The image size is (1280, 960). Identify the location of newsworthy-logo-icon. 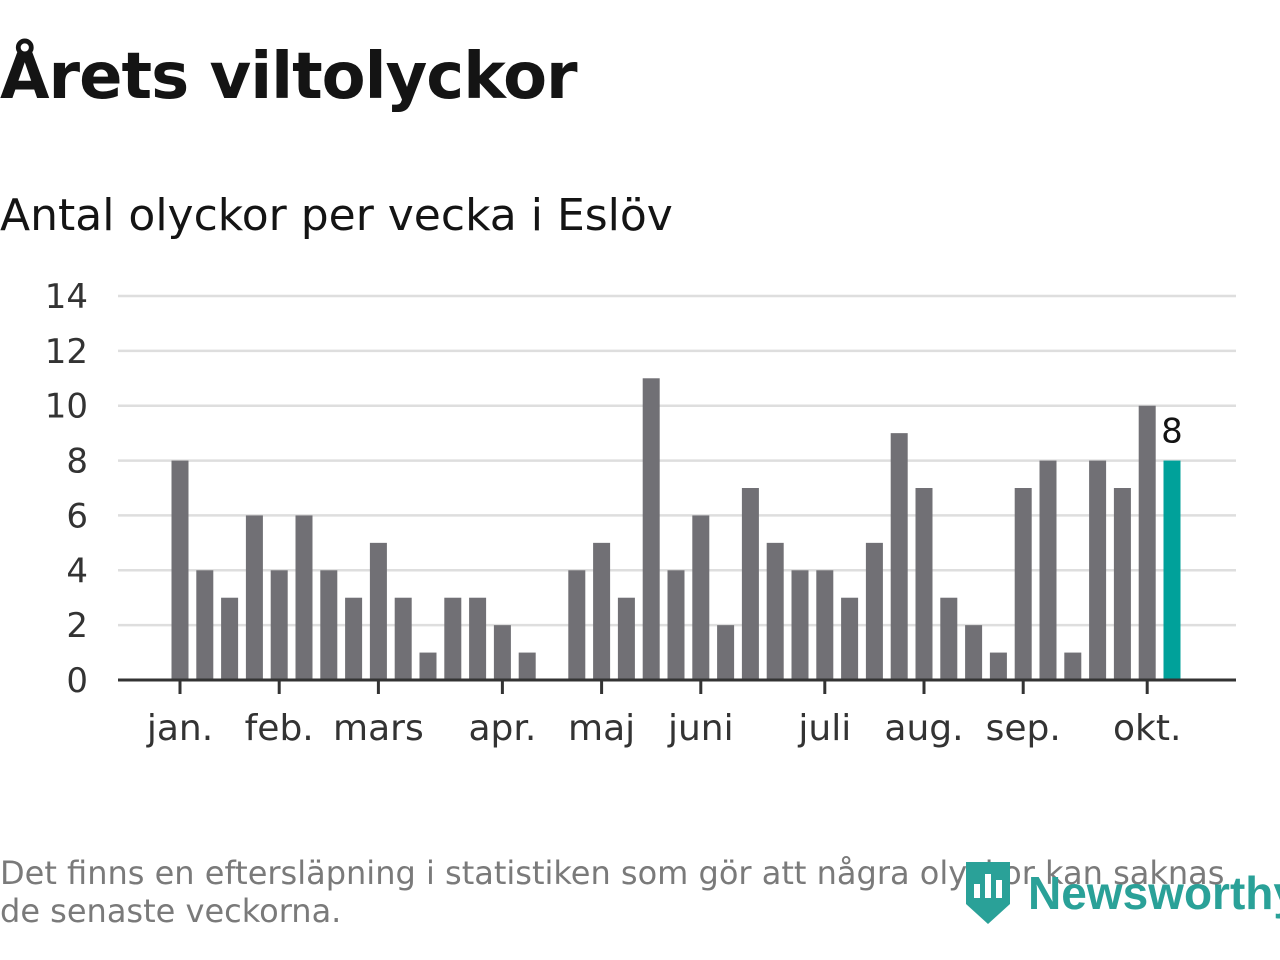
(988, 893).